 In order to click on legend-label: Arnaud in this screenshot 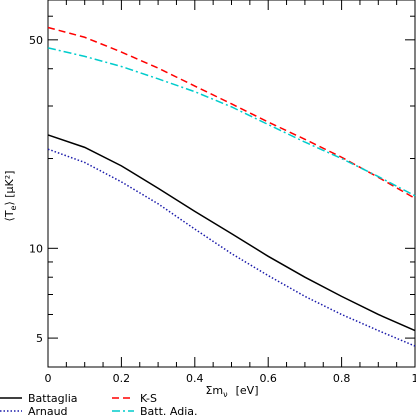, I will do `click(48, 410)`.